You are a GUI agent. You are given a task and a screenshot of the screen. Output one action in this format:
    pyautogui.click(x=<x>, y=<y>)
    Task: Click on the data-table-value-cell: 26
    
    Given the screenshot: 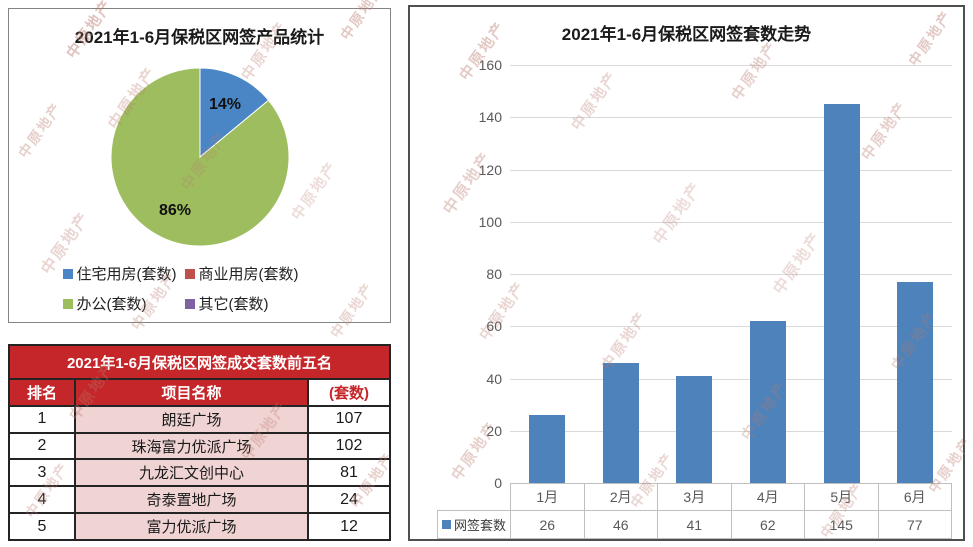 What is the action you would take?
    pyautogui.click(x=547, y=524)
    